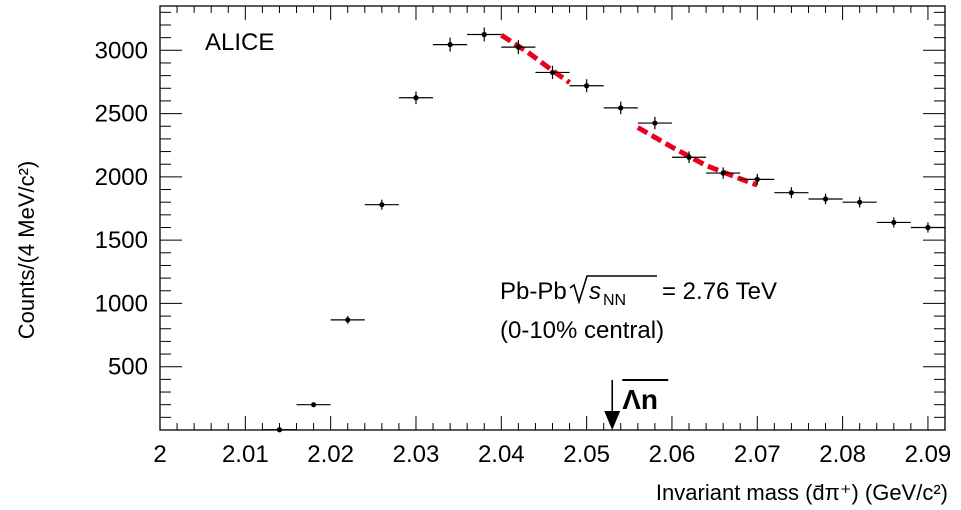  What do you see at coordinates (586, 454) in the screenshot?
I see `x-tick-label: 2.05` at bounding box center [586, 454].